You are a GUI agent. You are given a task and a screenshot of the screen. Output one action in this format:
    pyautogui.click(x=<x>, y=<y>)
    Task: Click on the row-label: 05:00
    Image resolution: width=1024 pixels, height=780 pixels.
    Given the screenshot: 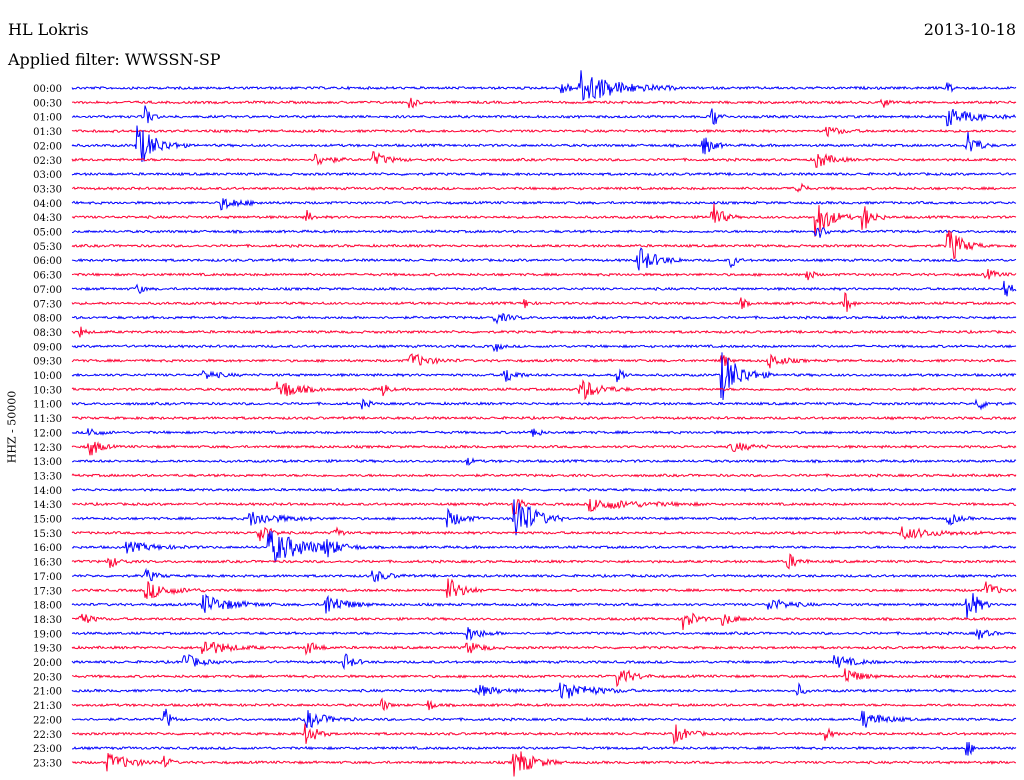 What is the action you would take?
    pyautogui.click(x=47, y=233)
    